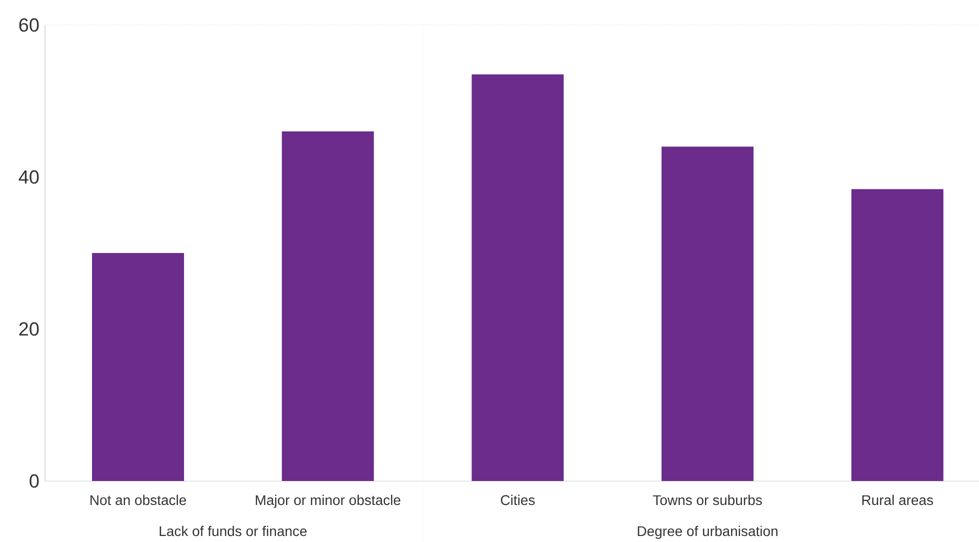 The image size is (979, 542). Describe the element at coordinates (708, 532) in the screenshot. I see `text: Degree of urbanisation` at that location.